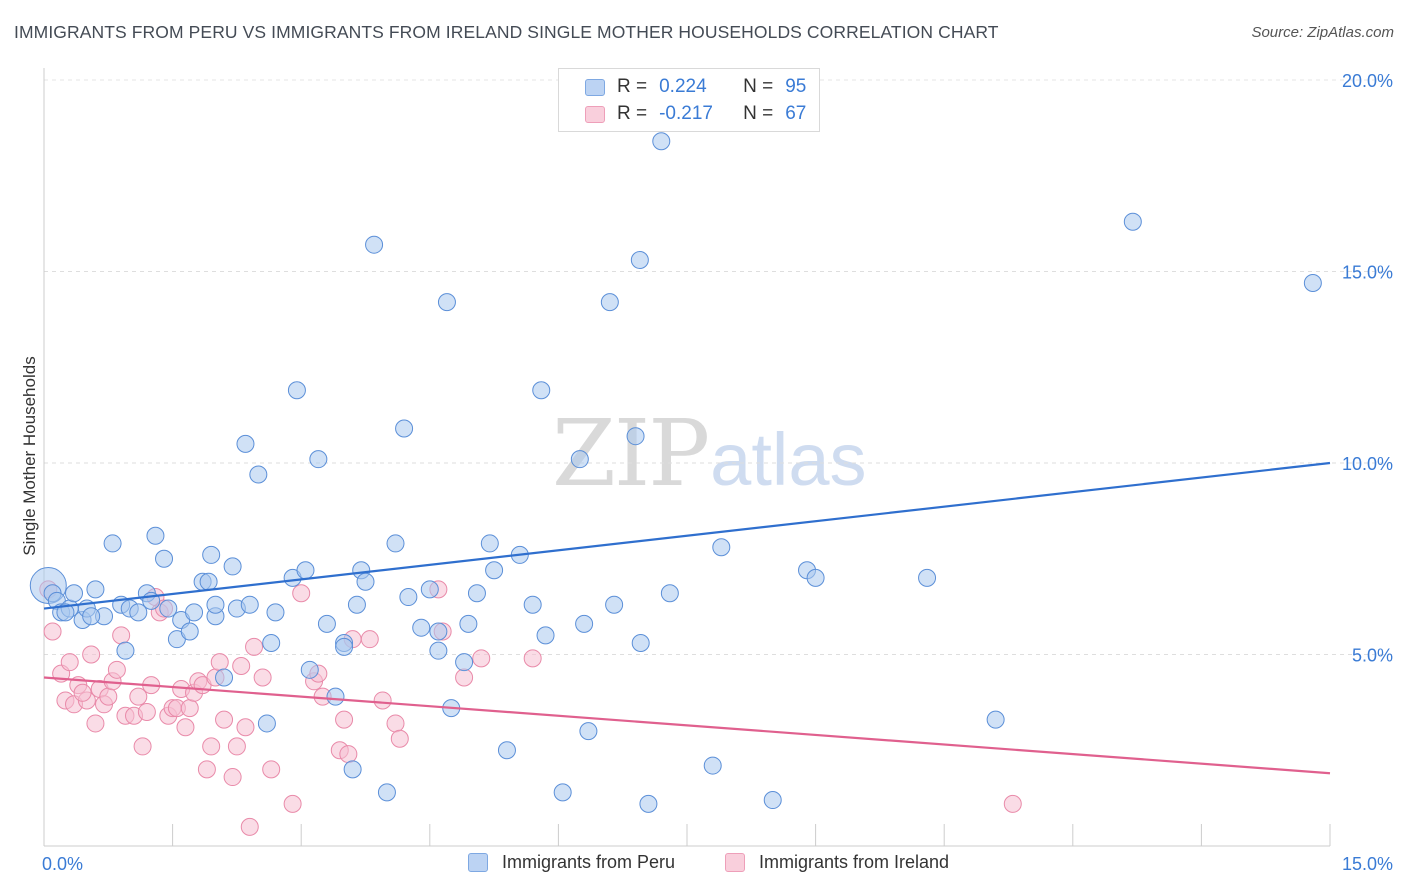  What do you see at coordinates (1367, 864) in the screenshot?
I see `x-tick-label: 15.0%` at bounding box center [1367, 864].